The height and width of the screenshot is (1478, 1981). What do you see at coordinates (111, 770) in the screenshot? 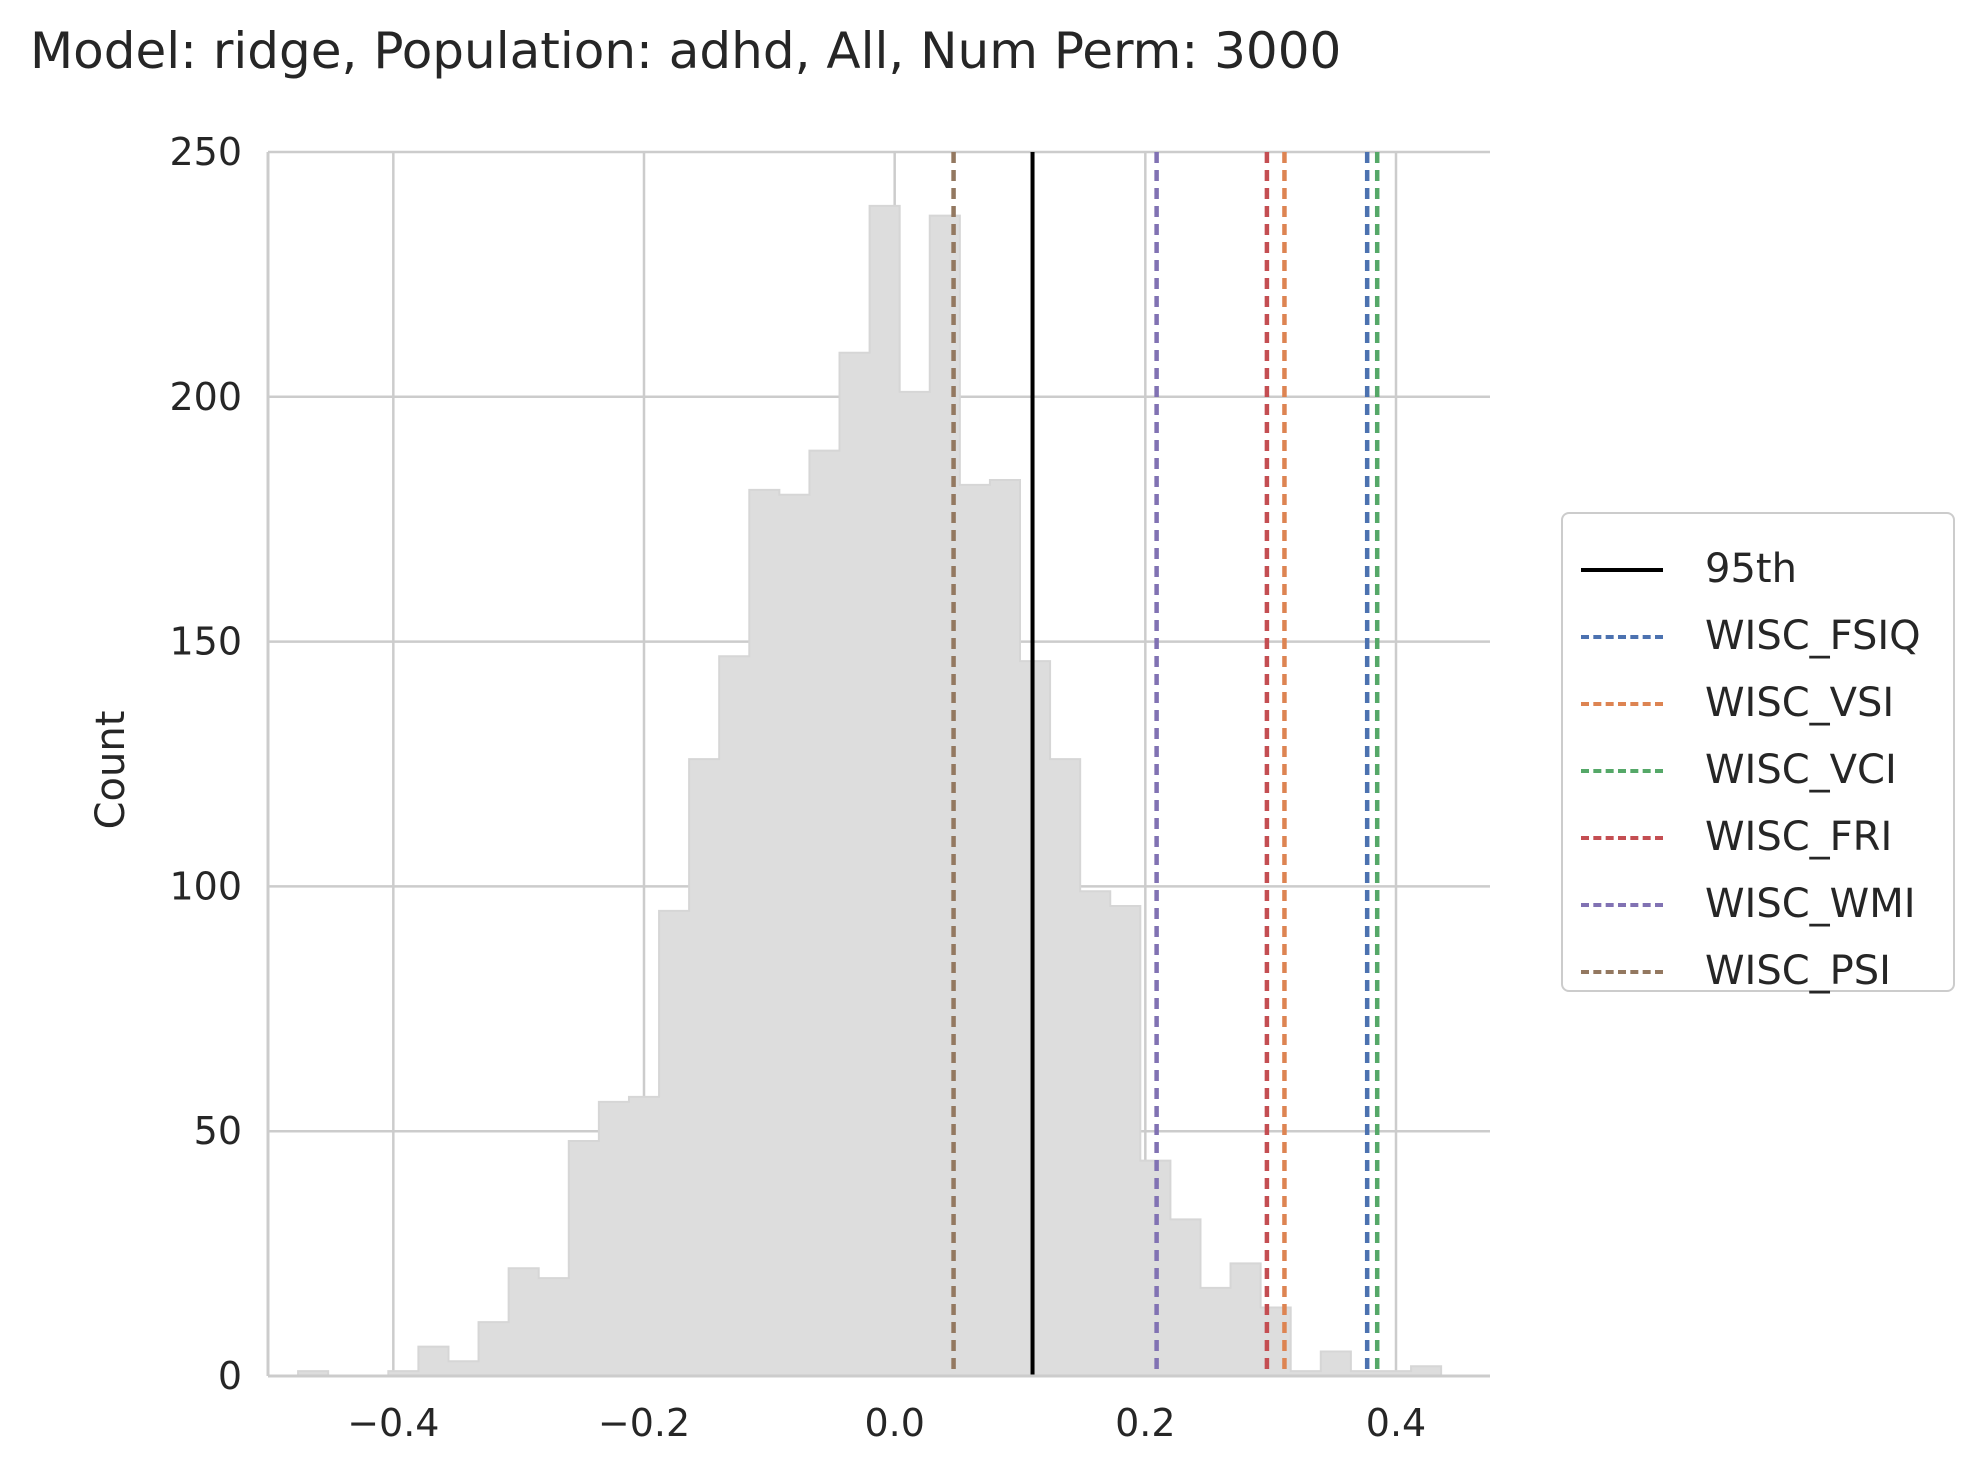
I see `y-axis-label: Count` at bounding box center [111, 770].